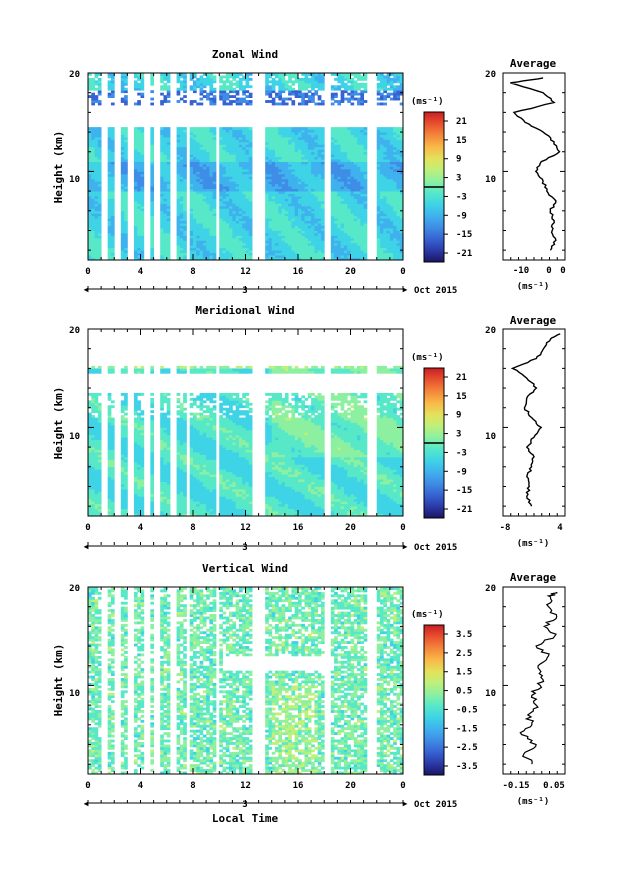 The width and height of the screenshot is (617, 873). Describe the element at coordinates (535, 164) in the screenshot. I see `average-profile-line` at that location.